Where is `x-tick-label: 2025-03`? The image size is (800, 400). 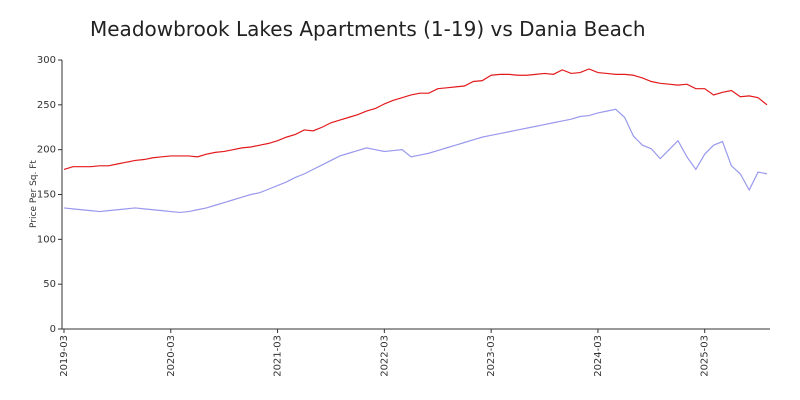
x-tick-label: 2025-03 is located at coordinates (705, 356).